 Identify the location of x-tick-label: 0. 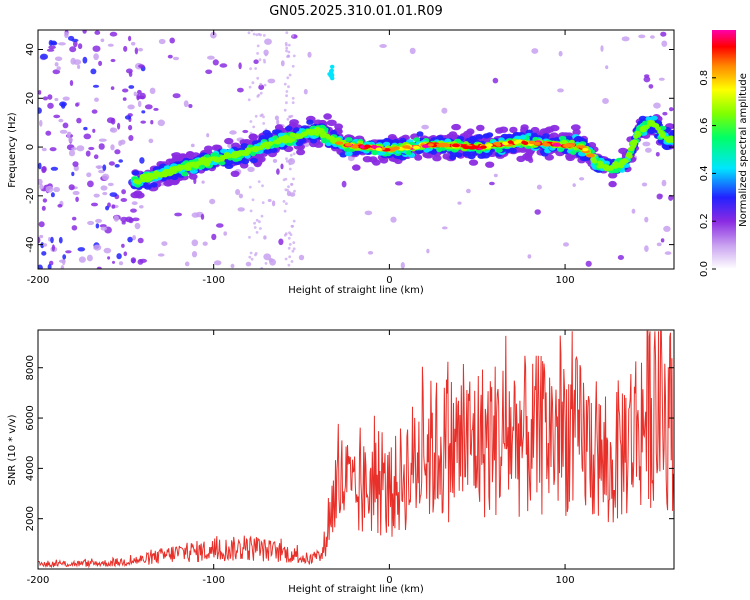
(389, 280).